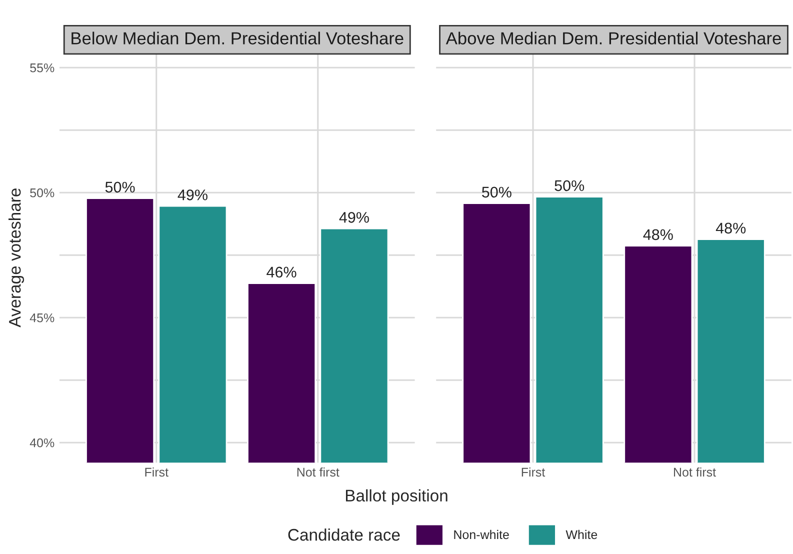 The height and width of the screenshot is (554, 793). I want to click on legend-title: Candidate race, so click(344, 534).